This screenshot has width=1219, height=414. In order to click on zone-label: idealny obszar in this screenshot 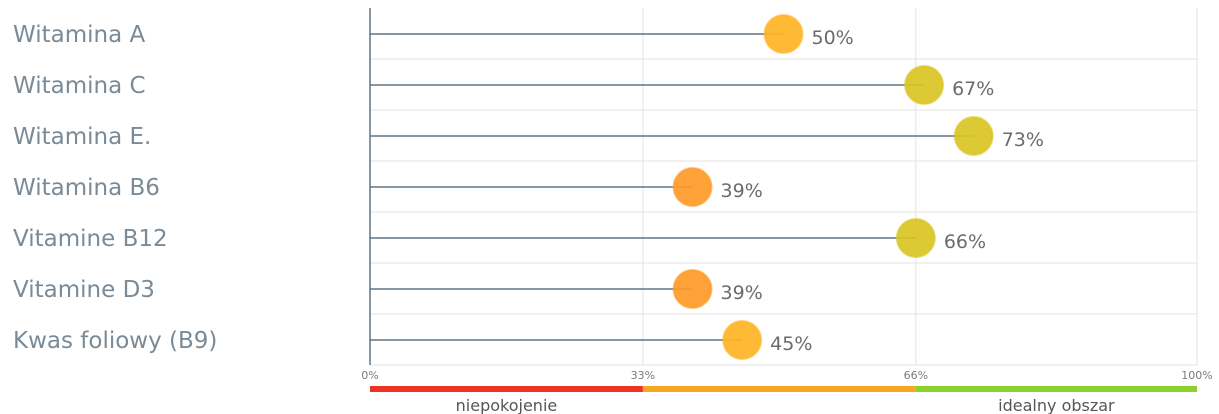, I will do `click(1056, 405)`.